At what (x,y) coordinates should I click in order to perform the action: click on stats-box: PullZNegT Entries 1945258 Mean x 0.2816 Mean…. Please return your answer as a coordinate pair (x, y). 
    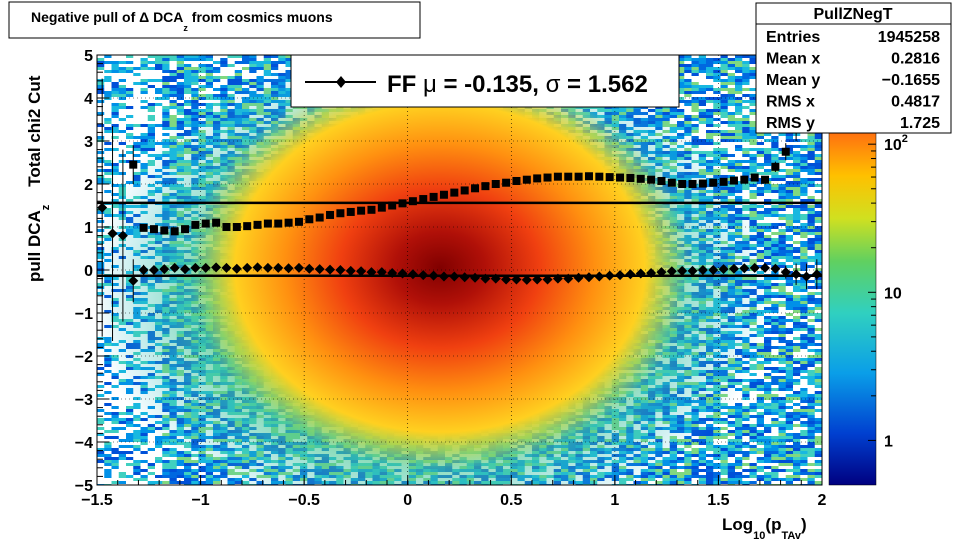
    Looking at the image, I should click on (853, 68).